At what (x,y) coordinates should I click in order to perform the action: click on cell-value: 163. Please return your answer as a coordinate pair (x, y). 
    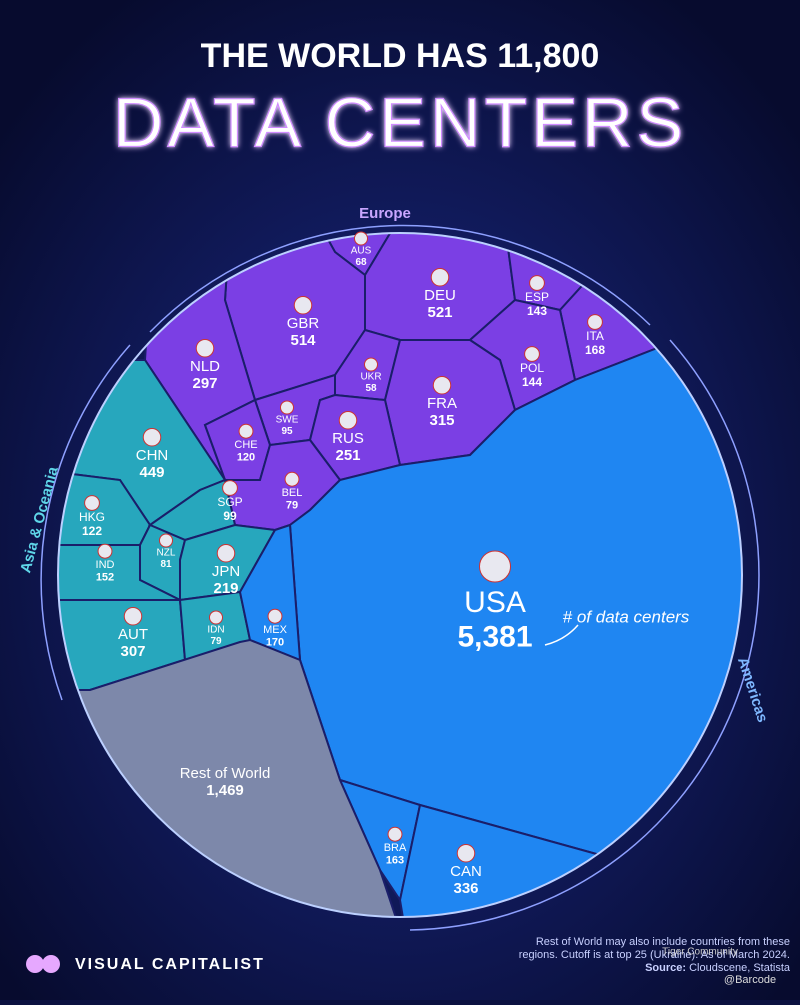
    Looking at the image, I should click on (395, 861).